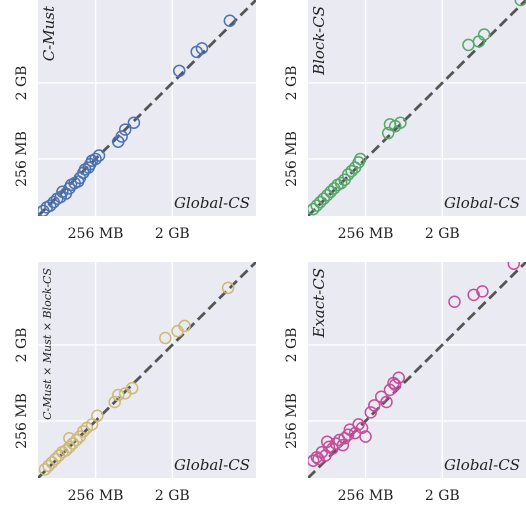  What do you see at coordinates (49, 33) in the screenshot?
I see `y-axis-label: C-Must` at bounding box center [49, 33].